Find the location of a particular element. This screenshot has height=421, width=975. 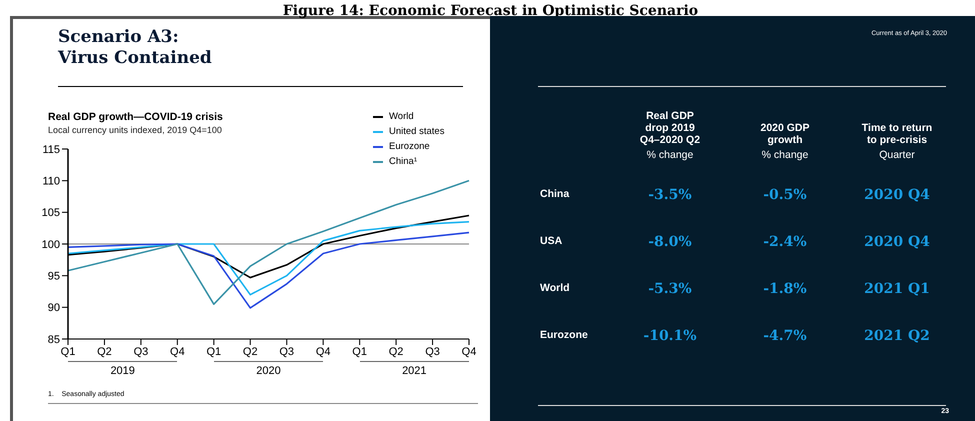

caption: Figure 14: Economic Forecast in Optimistic Scenario is located at coordinates (491, 11).